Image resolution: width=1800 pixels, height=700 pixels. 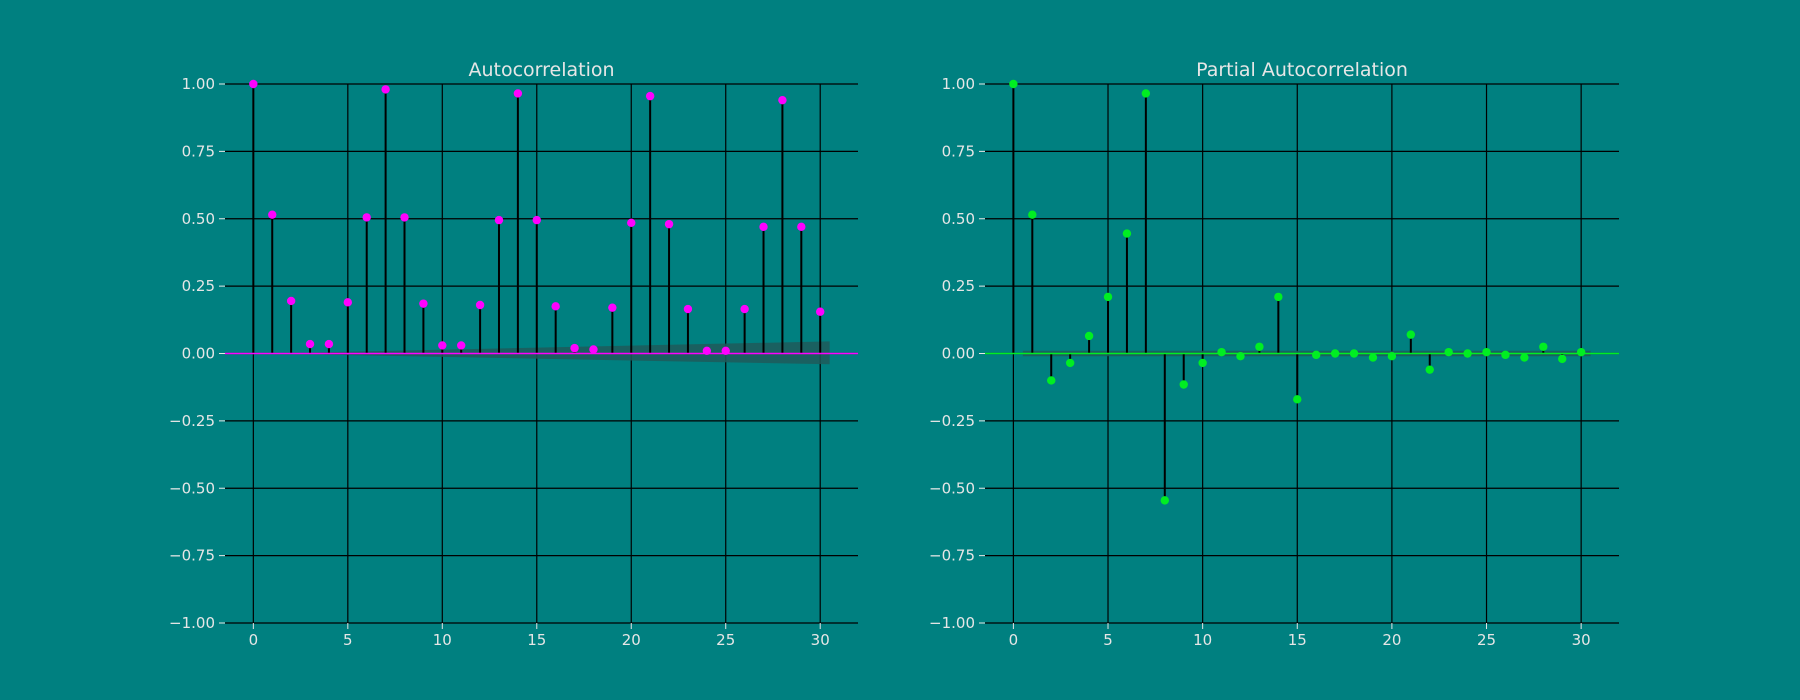 I want to click on acf-ytick-label: 0.00, so click(x=198, y=354).